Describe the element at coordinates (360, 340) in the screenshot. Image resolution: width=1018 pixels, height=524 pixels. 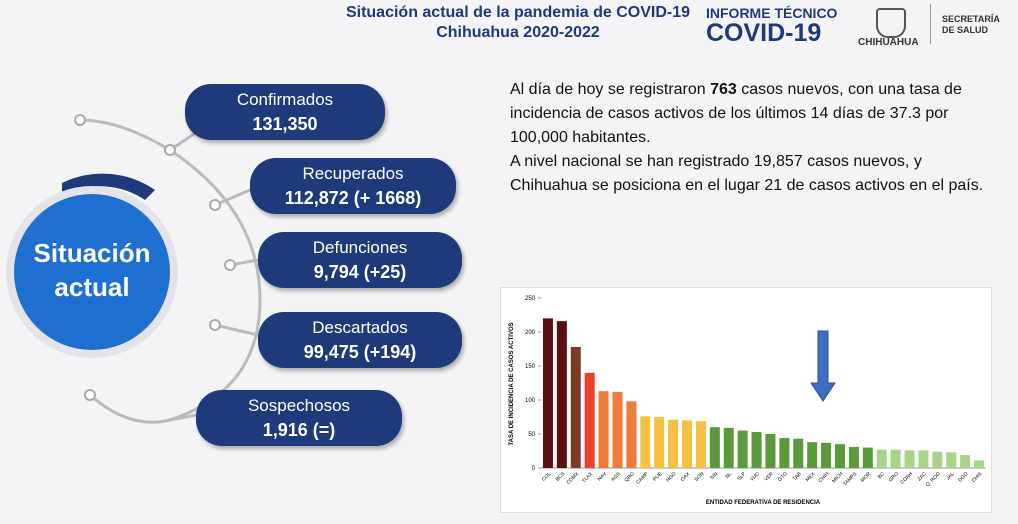
I see `stat-card: Descartados 99,475 (+194)` at that location.